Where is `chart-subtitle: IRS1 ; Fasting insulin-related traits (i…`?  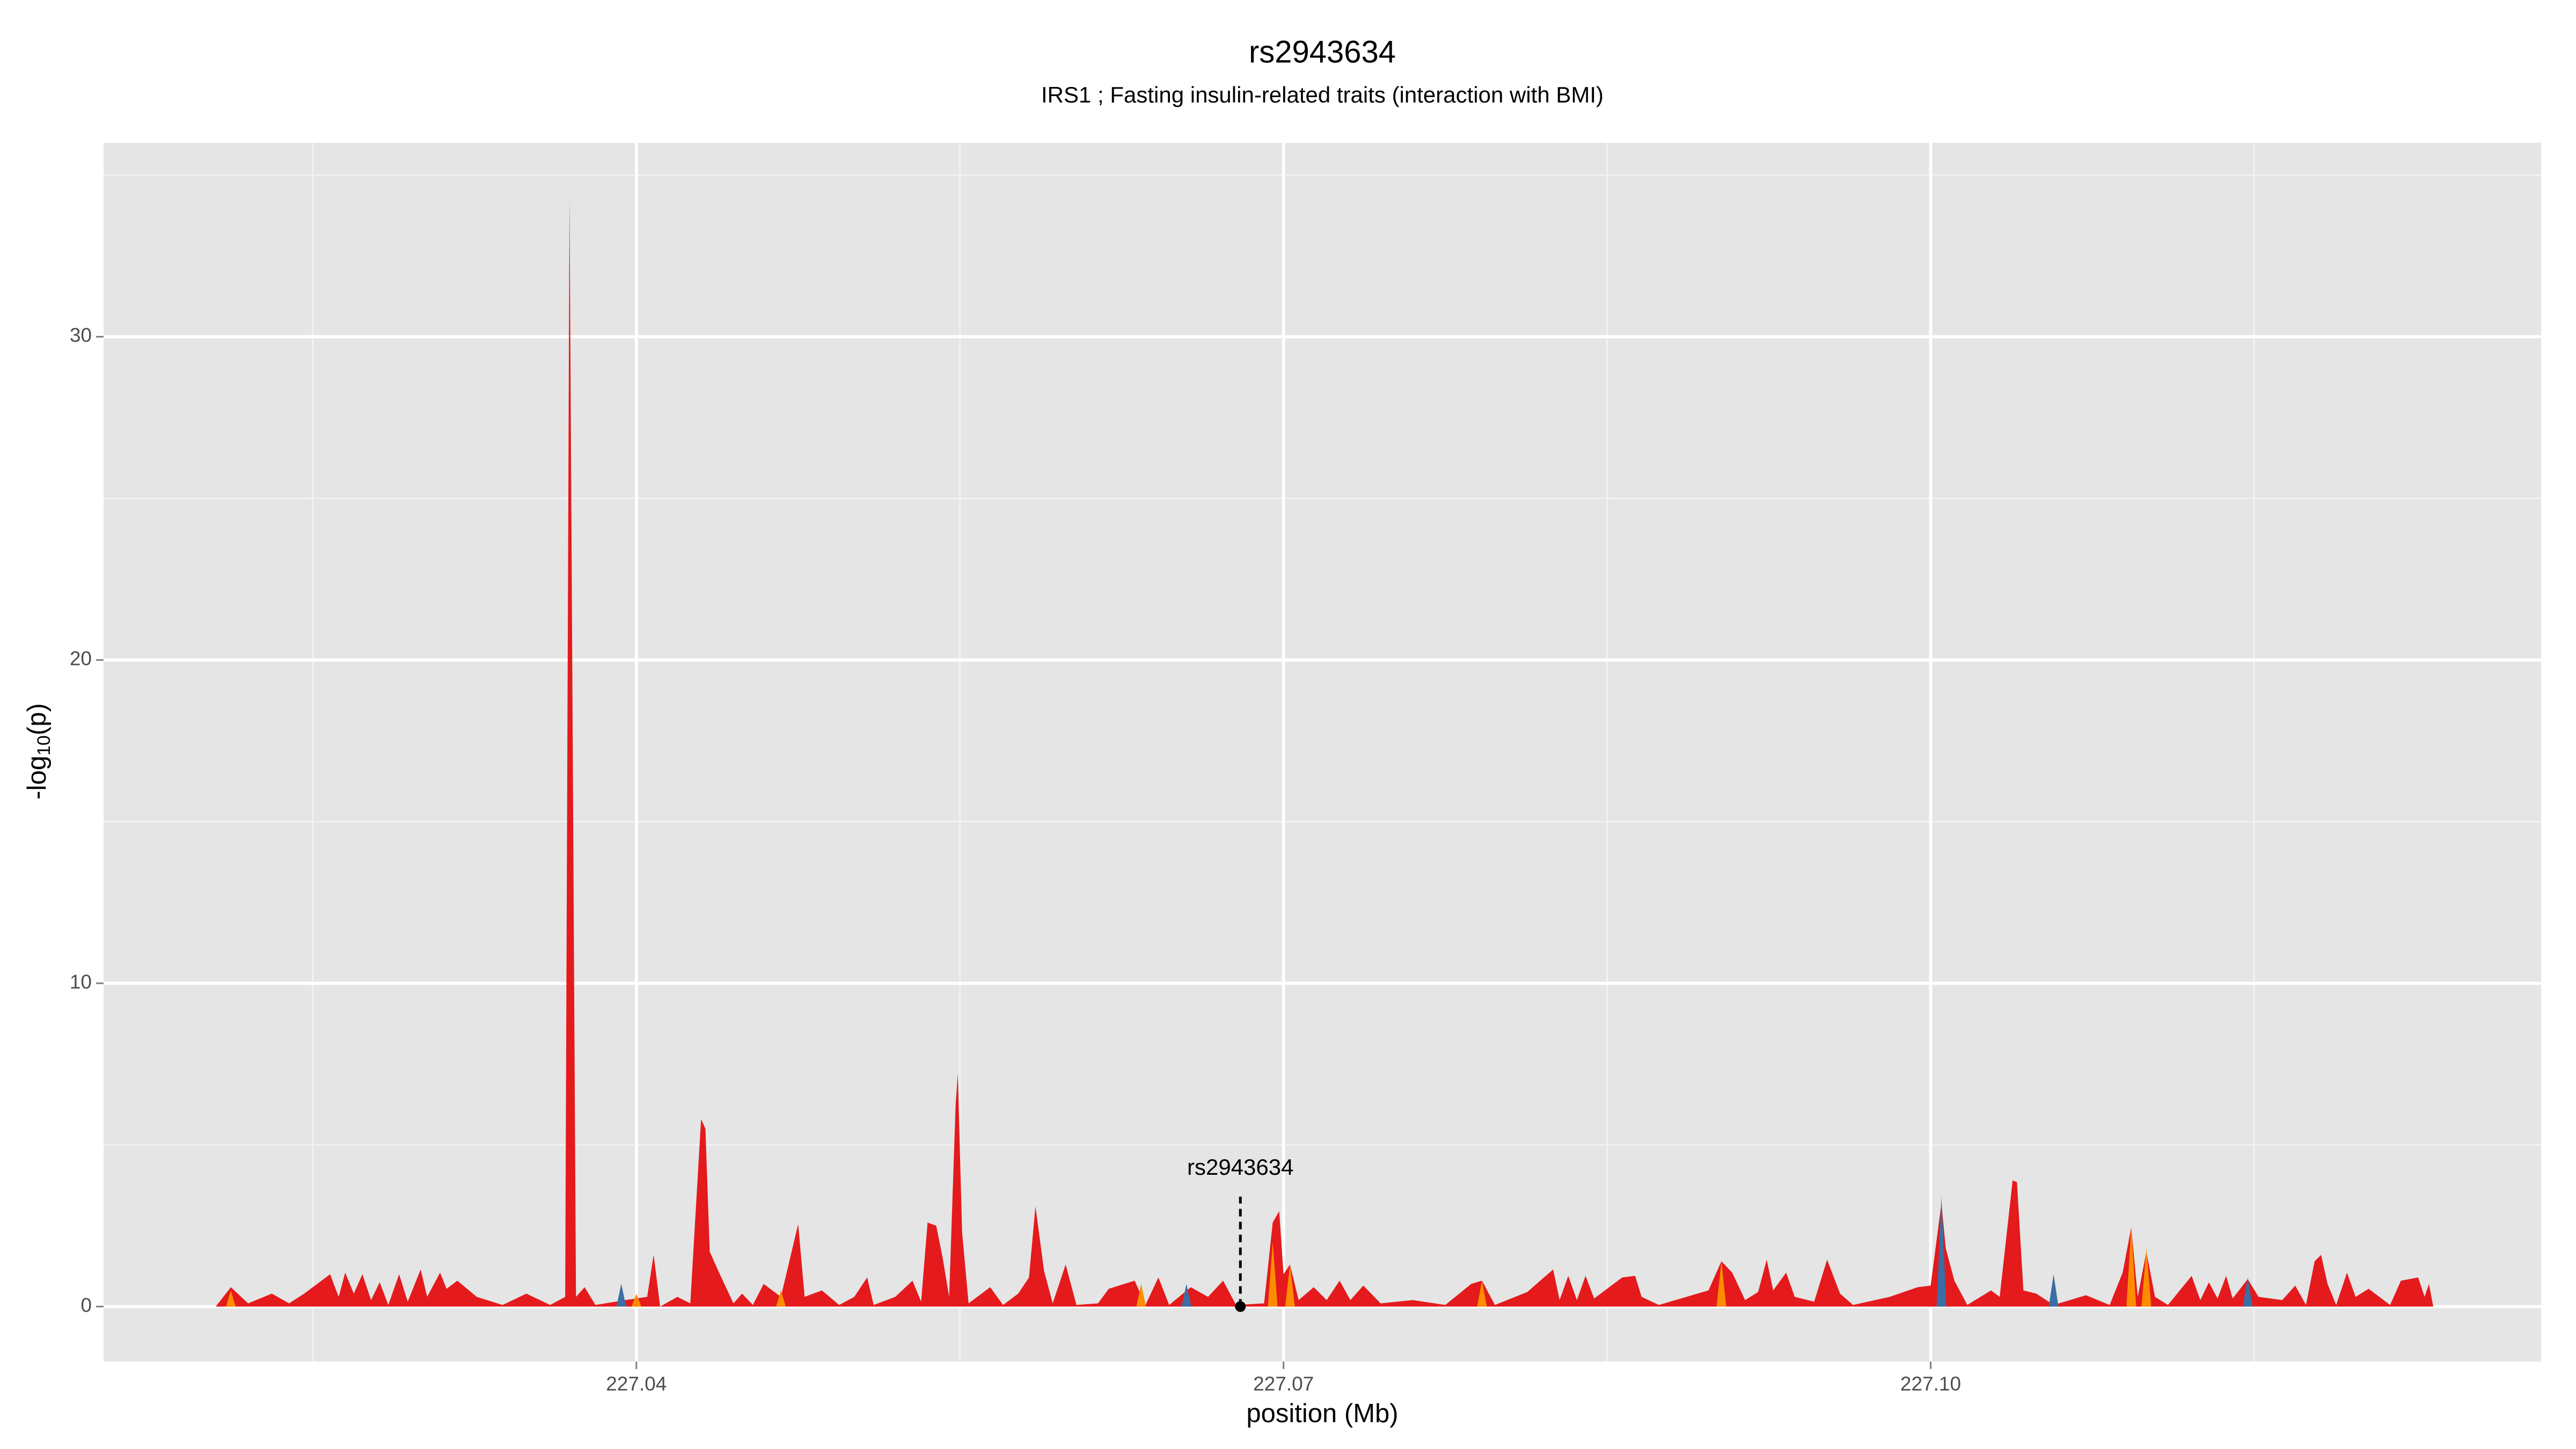
chart-subtitle: IRS1 ; Fasting insulin-related traits (i… is located at coordinates (1322, 94).